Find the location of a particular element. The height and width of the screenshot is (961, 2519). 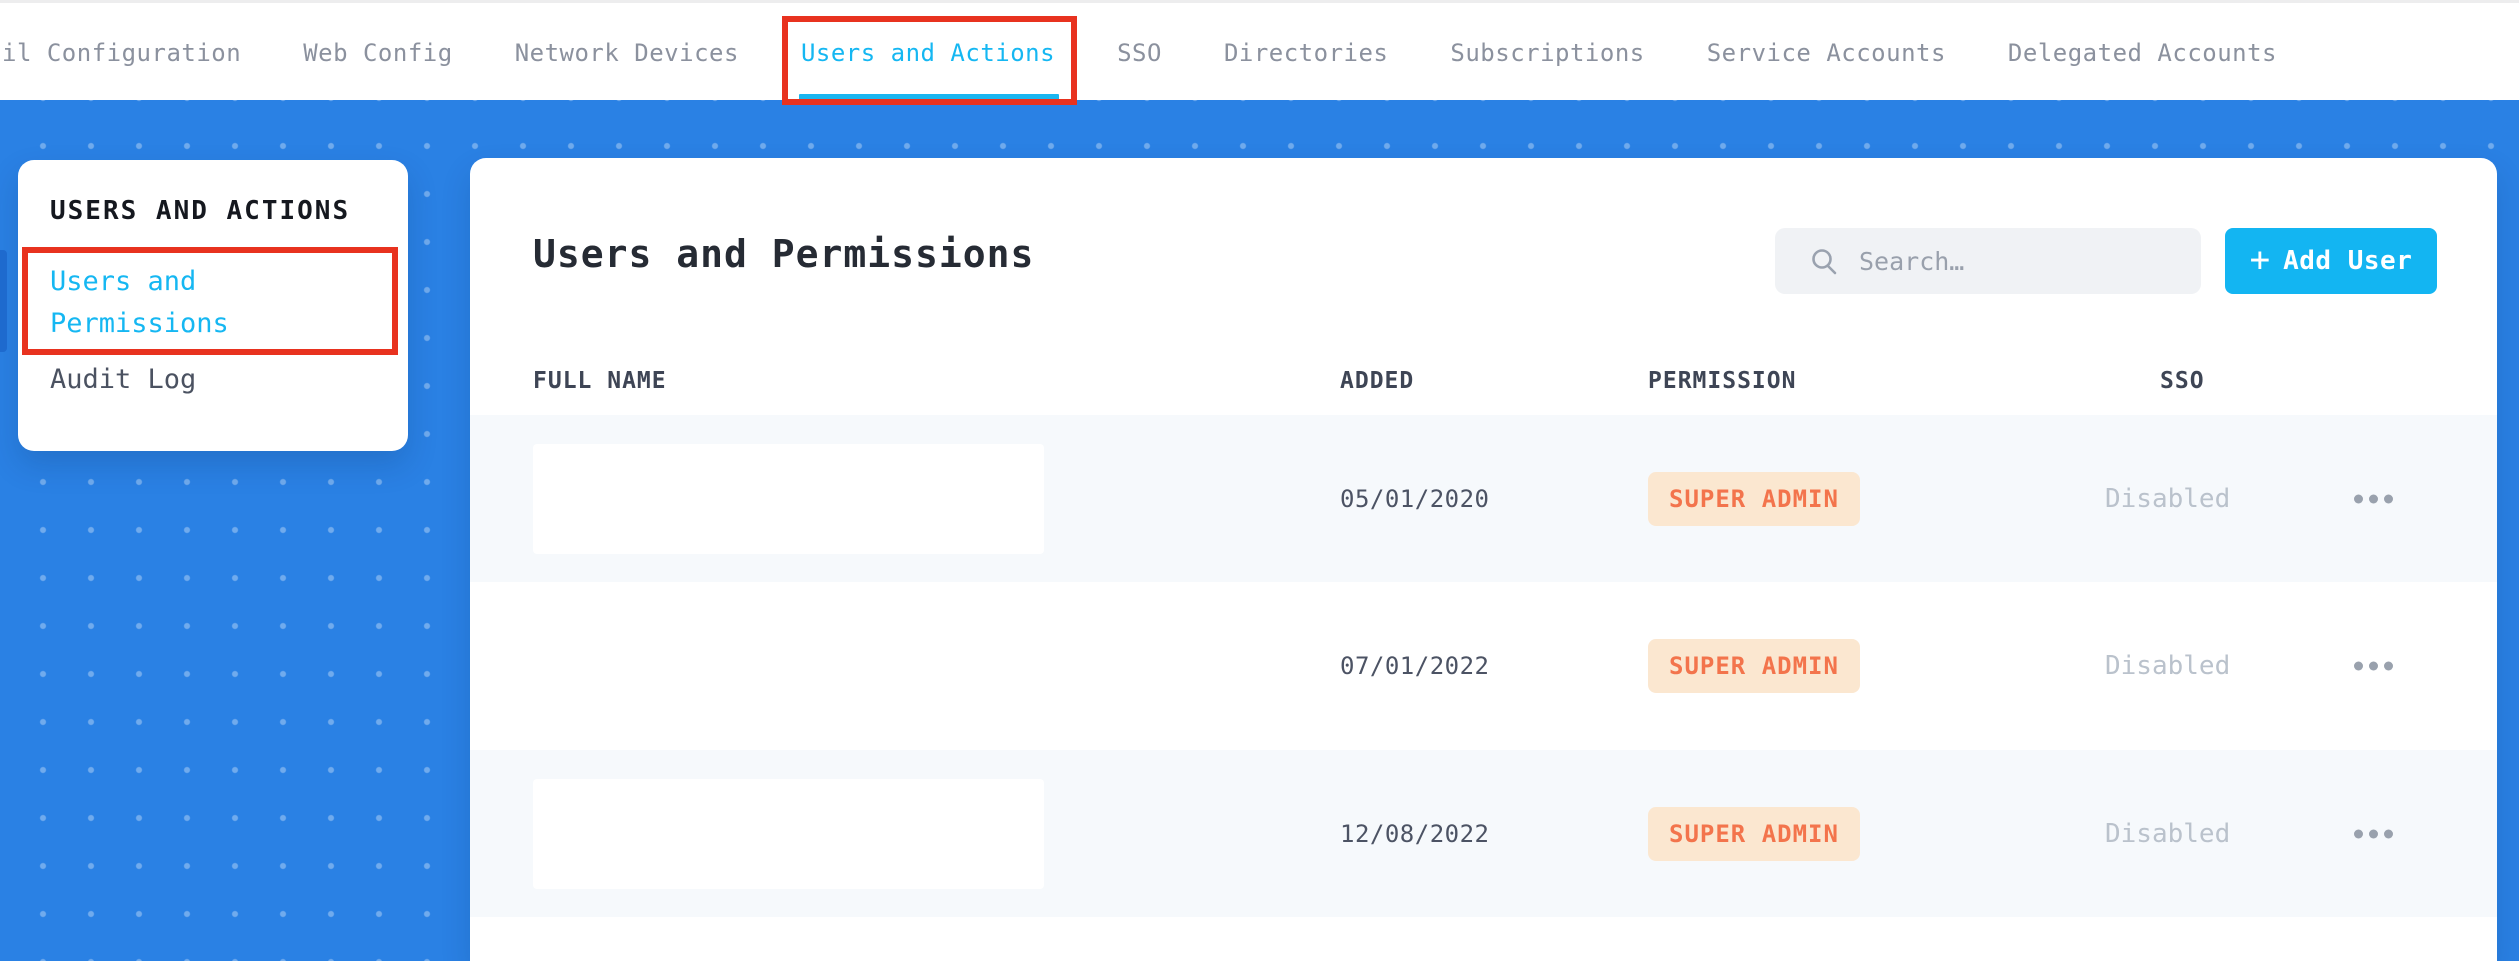

tab-users-and-actions: Users and Actions is located at coordinates (929, 54).